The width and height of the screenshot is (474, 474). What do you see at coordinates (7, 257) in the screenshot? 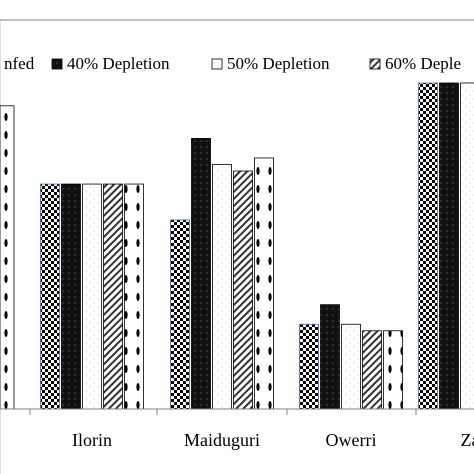
I see `bar-partial-left` at bounding box center [7, 257].